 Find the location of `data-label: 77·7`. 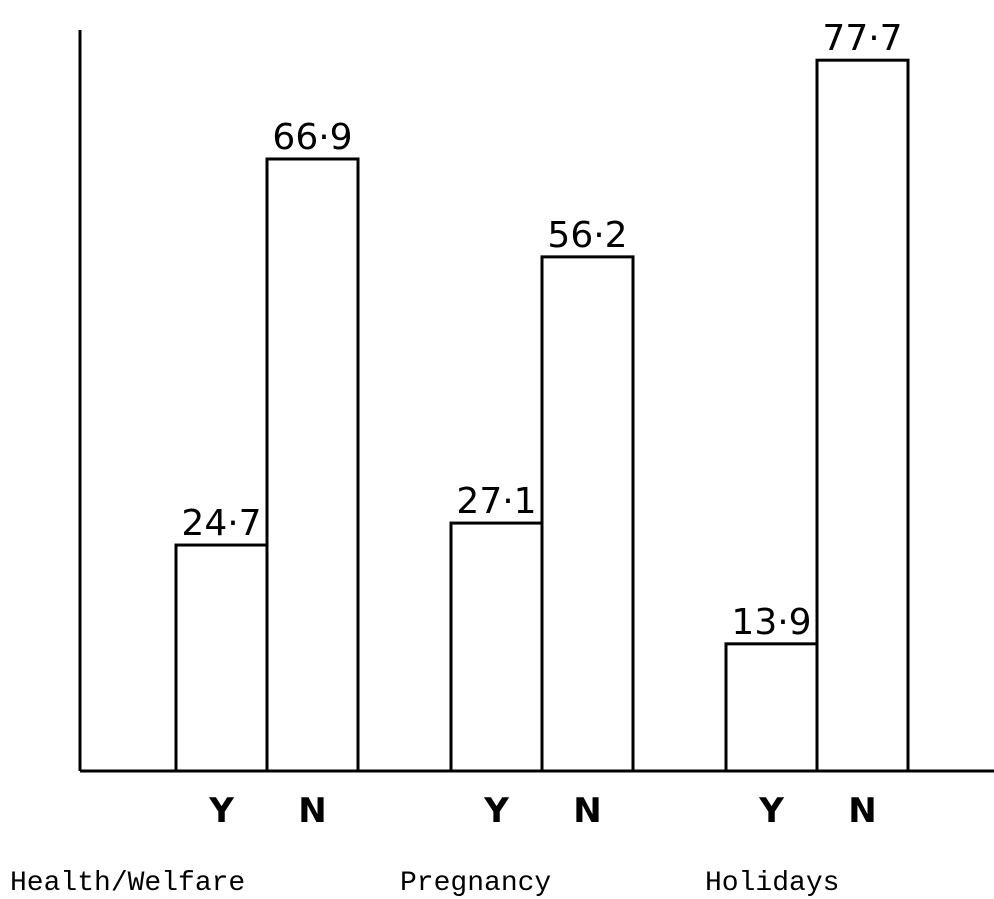

data-label: 77·7 is located at coordinates (862, 38).